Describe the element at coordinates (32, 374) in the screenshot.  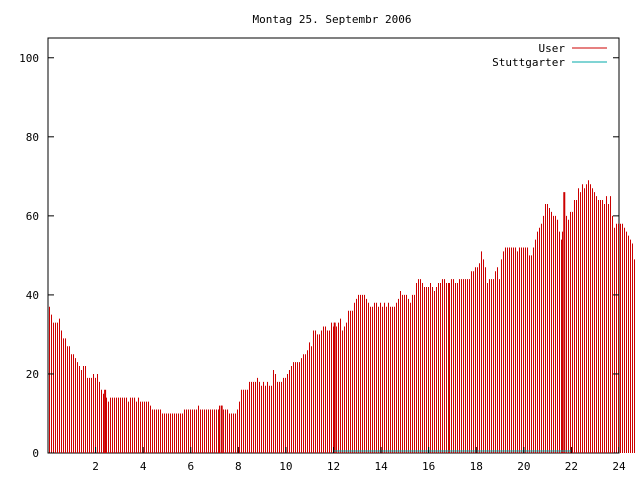
I see `y-tick-label: 20` at that location.